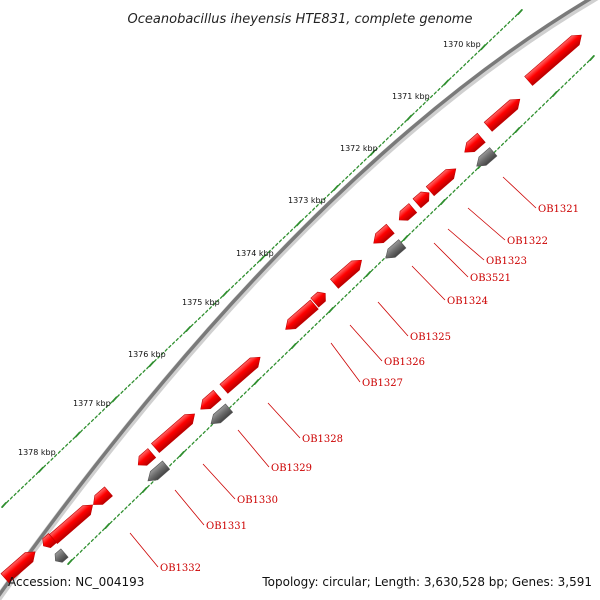 The height and width of the screenshot is (600, 600). Describe the element at coordinates (487, 157) in the screenshot. I see `other-feature-shape` at that location.